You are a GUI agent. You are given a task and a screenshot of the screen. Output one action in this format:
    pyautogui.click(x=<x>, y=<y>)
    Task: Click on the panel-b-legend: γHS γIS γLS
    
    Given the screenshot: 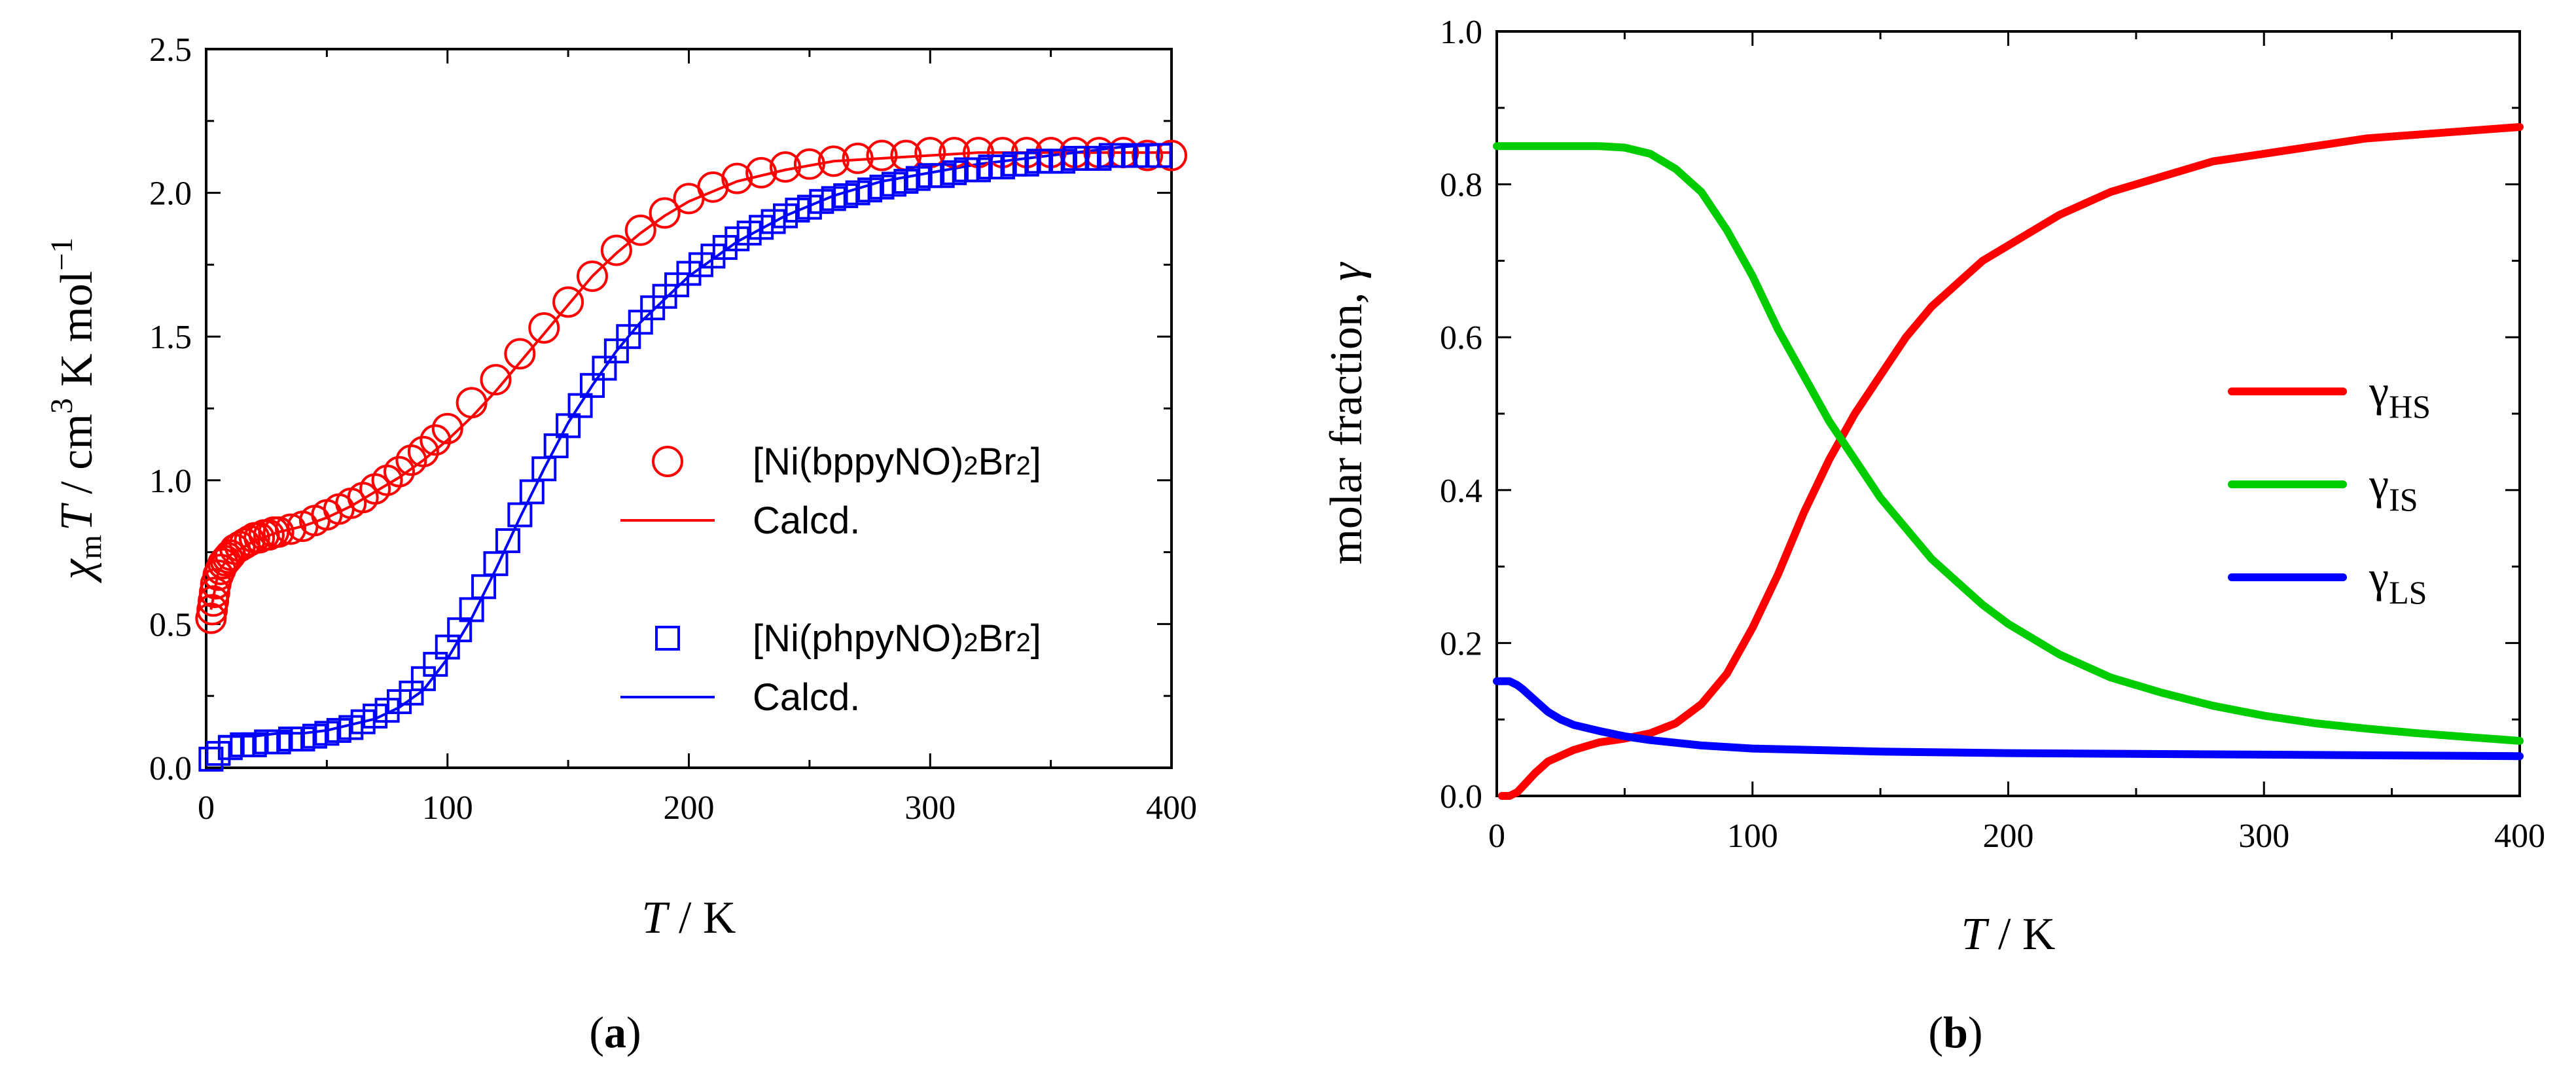 What is the action you would take?
    pyautogui.click(x=2329, y=488)
    